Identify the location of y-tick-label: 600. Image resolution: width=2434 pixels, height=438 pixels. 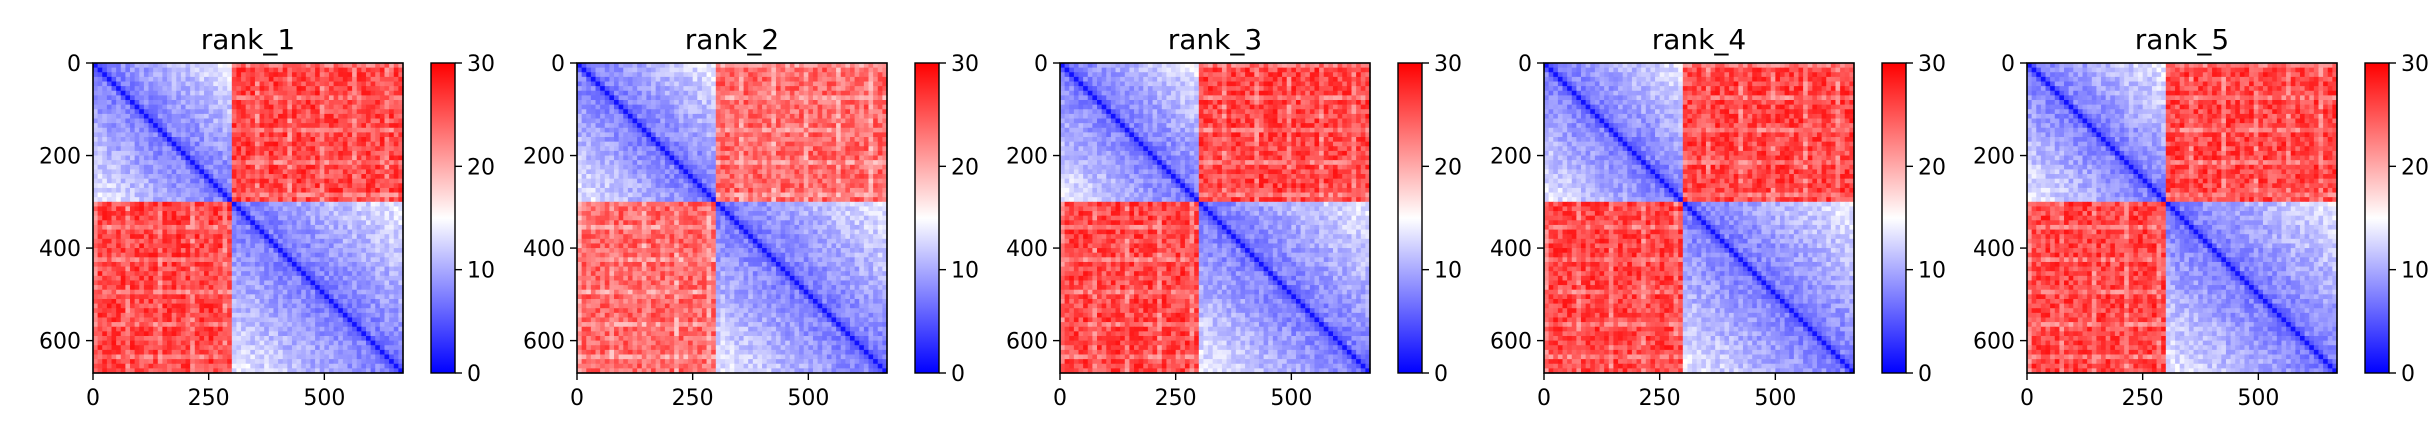
(60, 342).